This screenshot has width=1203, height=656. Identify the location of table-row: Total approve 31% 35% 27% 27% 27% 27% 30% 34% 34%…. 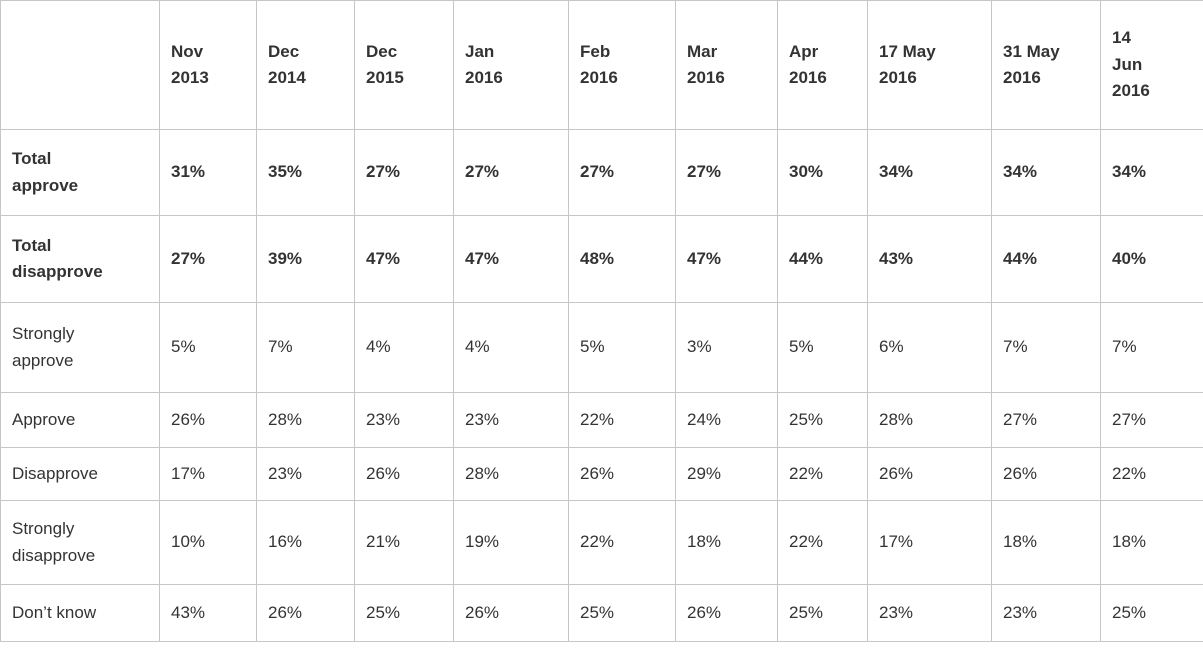
(601, 172).